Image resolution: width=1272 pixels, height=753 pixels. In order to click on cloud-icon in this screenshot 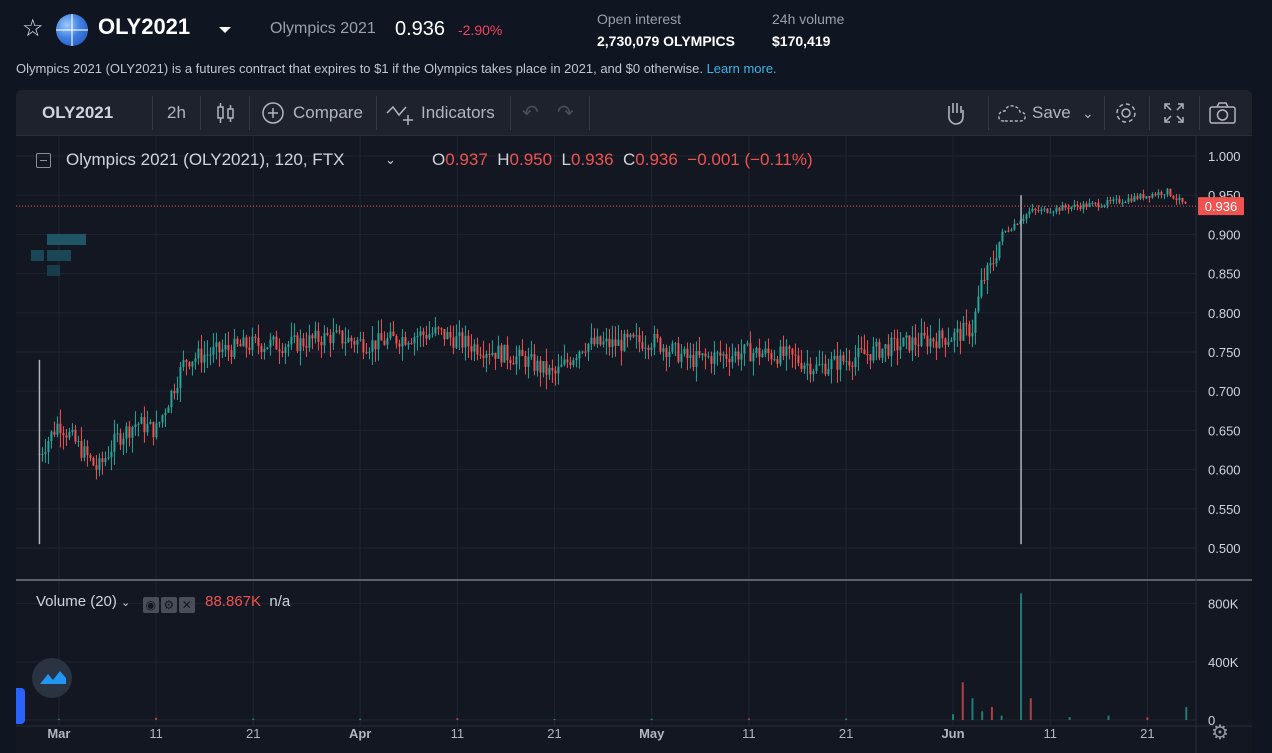, I will do `click(1012, 113)`.